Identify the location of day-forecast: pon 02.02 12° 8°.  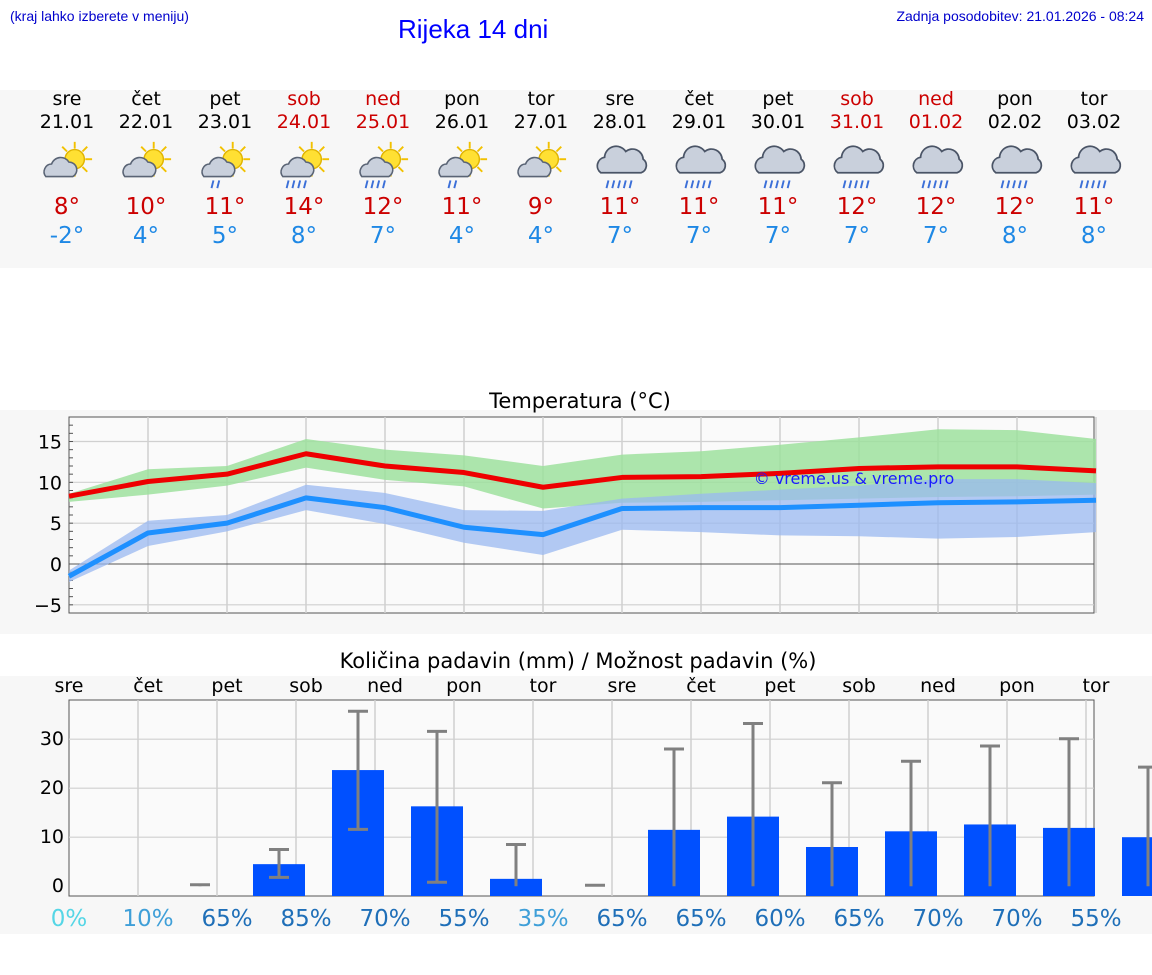
(1015, 169).